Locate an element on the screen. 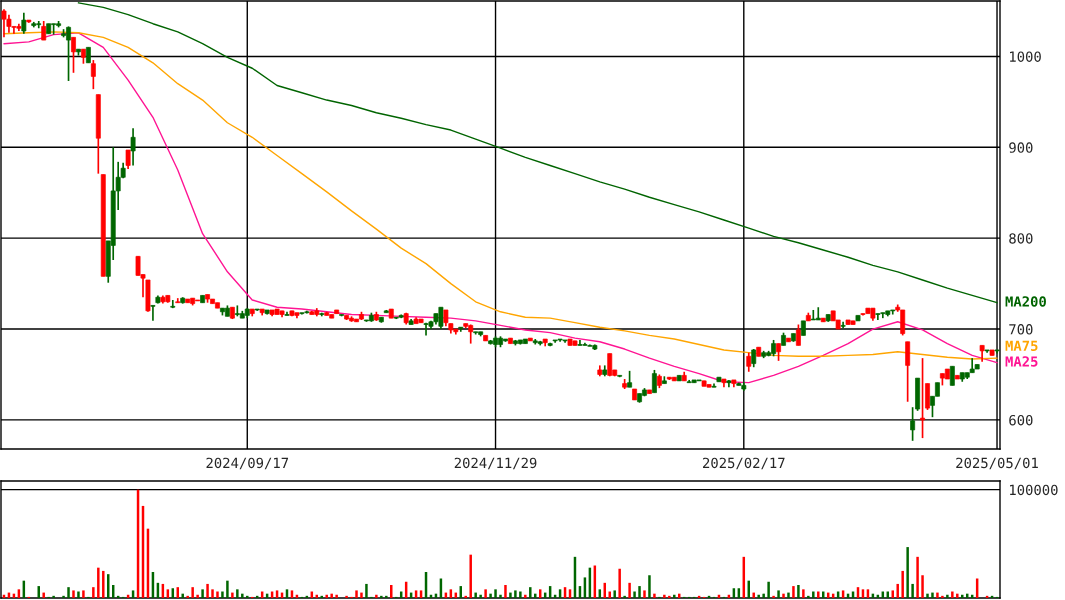 The height and width of the screenshot is (600, 1065). series-label: MA75 is located at coordinates (1021, 346).